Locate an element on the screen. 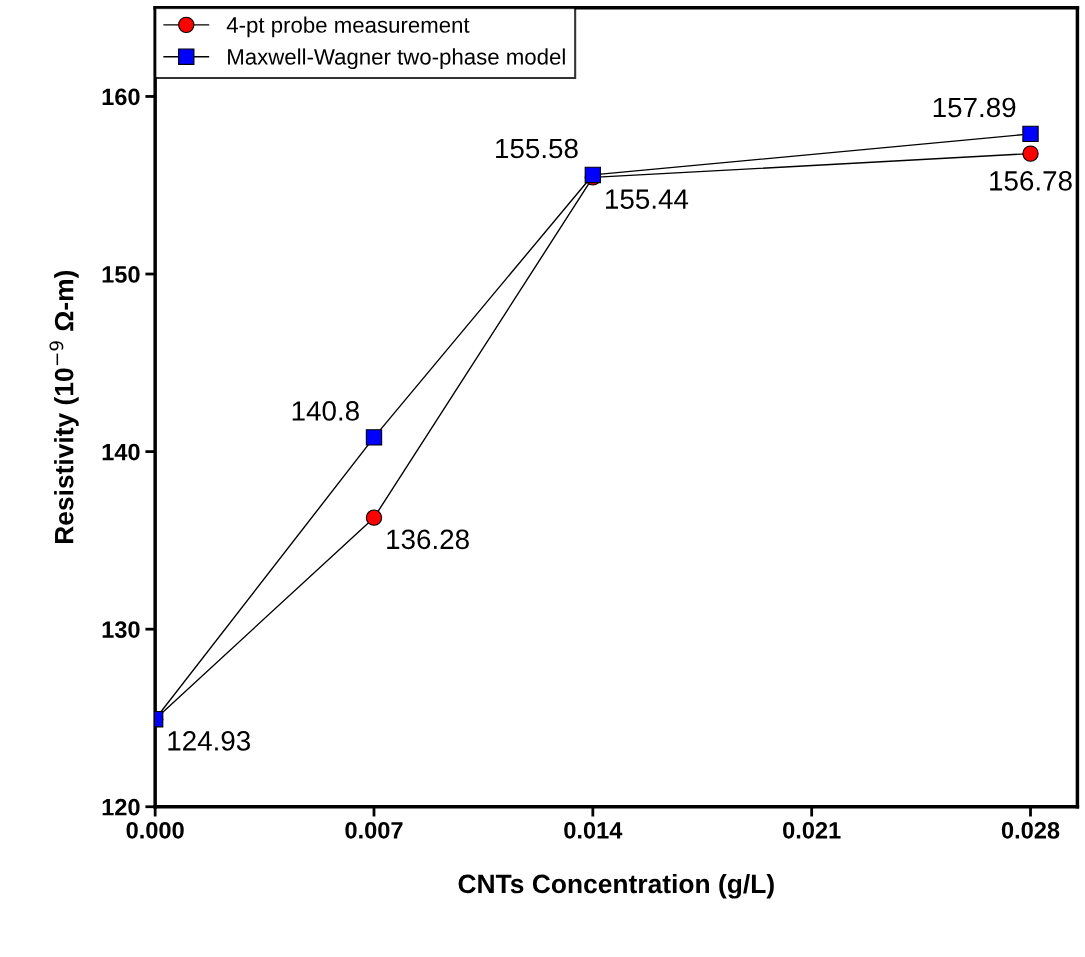 This screenshot has height=957, width=1085. legend-label: 4-pt probe measurement is located at coordinates (348, 27).